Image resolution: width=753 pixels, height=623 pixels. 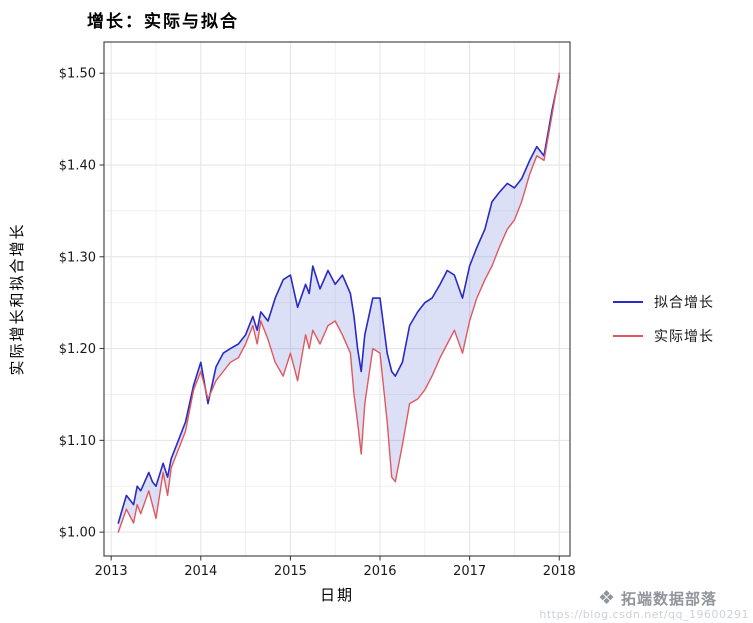 What do you see at coordinates (559, 571) in the screenshot?
I see `x-tick-label: 2018` at bounding box center [559, 571].